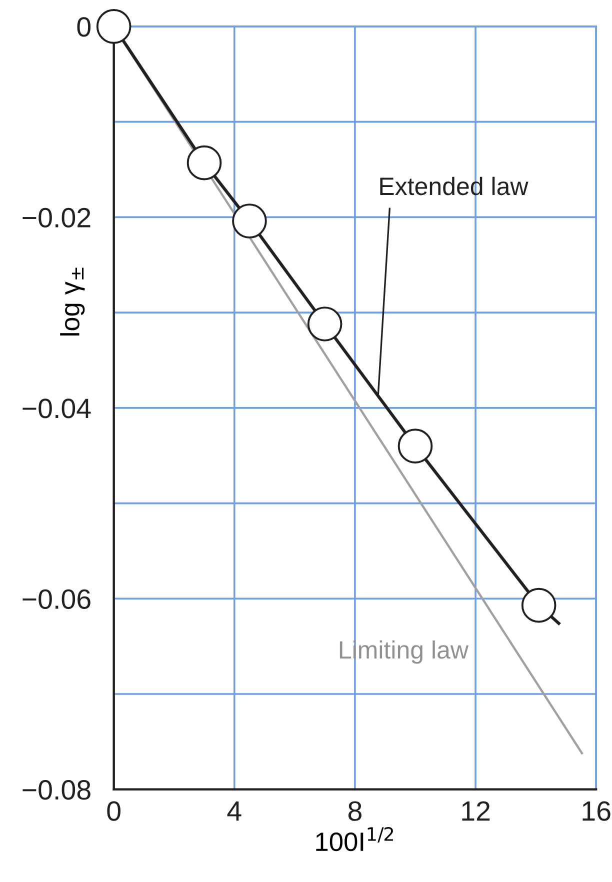 Image resolution: width=612 pixels, height=882 pixels. What do you see at coordinates (72, 302) in the screenshot?
I see `y-axis-title: log γ$_{±}$` at bounding box center [72, 302].